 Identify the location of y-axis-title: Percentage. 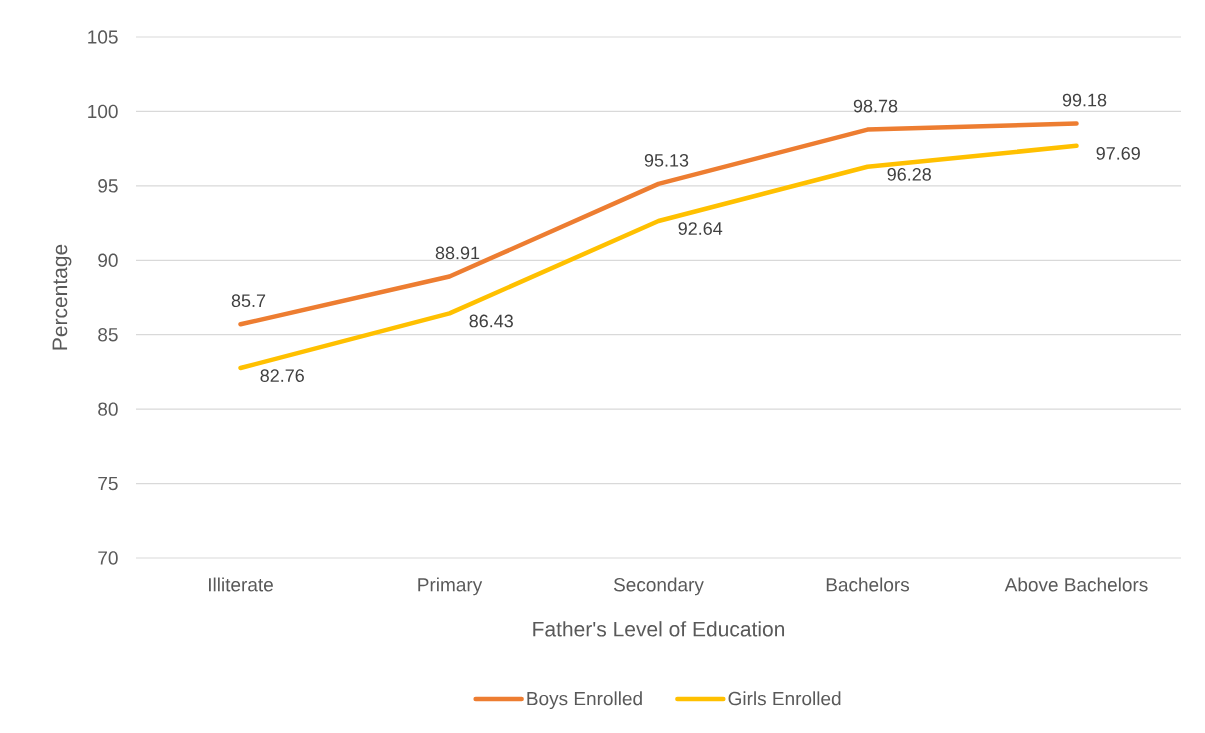
(62, 297).